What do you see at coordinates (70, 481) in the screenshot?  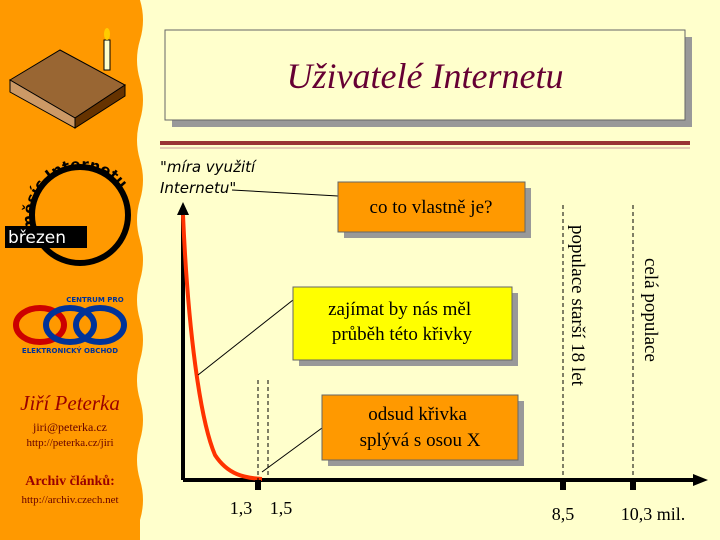 I see `archive-label: Archiv článků:` at bounding box center [70, 481].